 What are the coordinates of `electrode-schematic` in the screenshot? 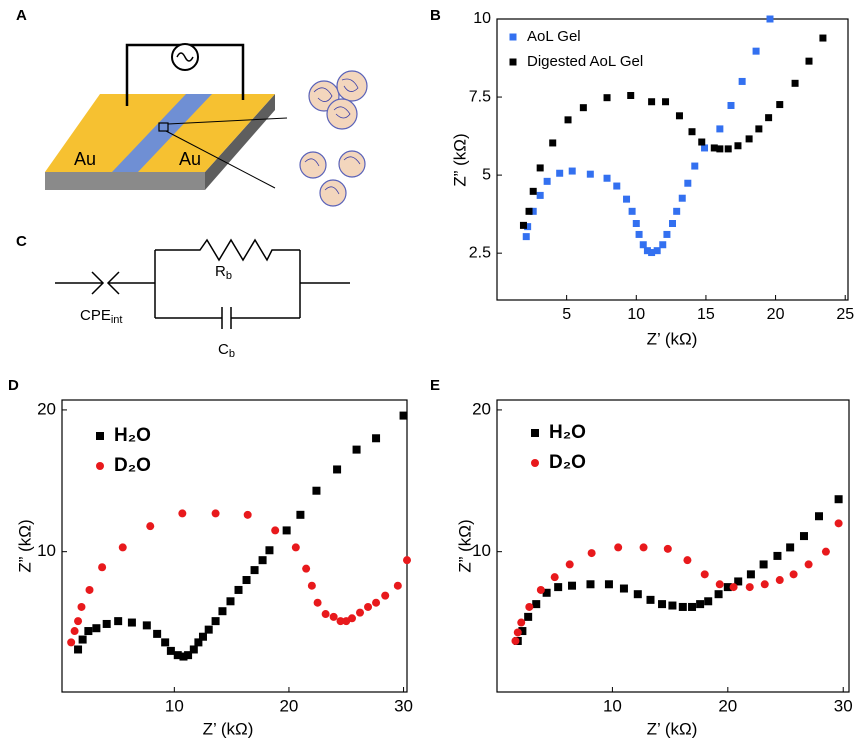 It's located at (206, 125).